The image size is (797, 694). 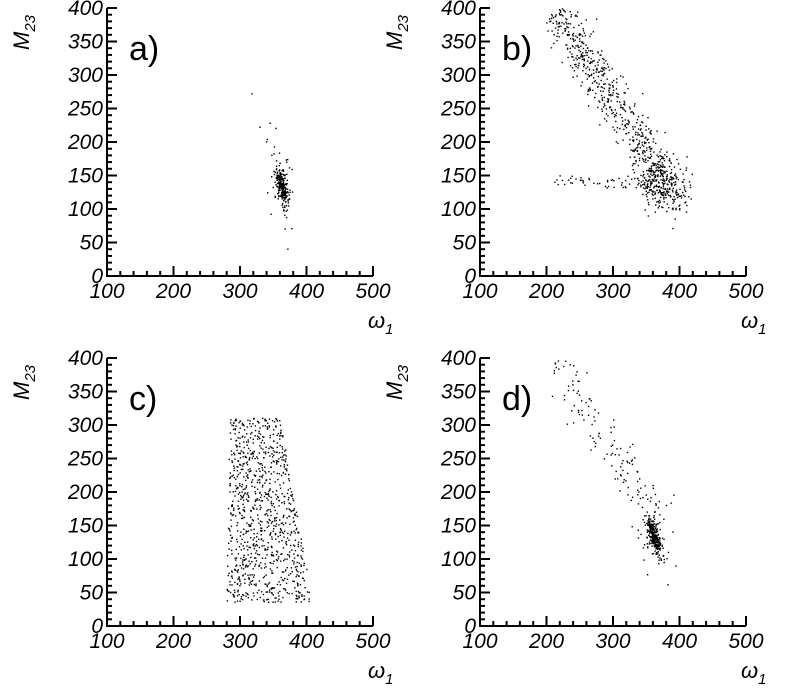 What do you see at coordinates (85, 10) in the screenshot?
I see `y-tick-label: 400` at bounding box center [85, 10].